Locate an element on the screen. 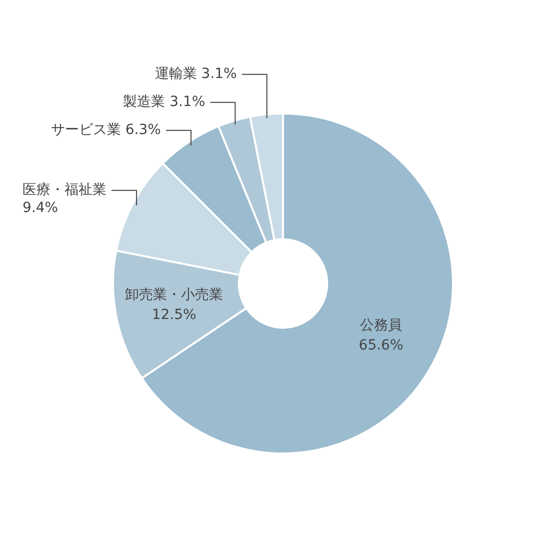 The height and width of the screenshot is (534, 537). slice-label: 製造業 3.1% is located at coordinates (164, 102).